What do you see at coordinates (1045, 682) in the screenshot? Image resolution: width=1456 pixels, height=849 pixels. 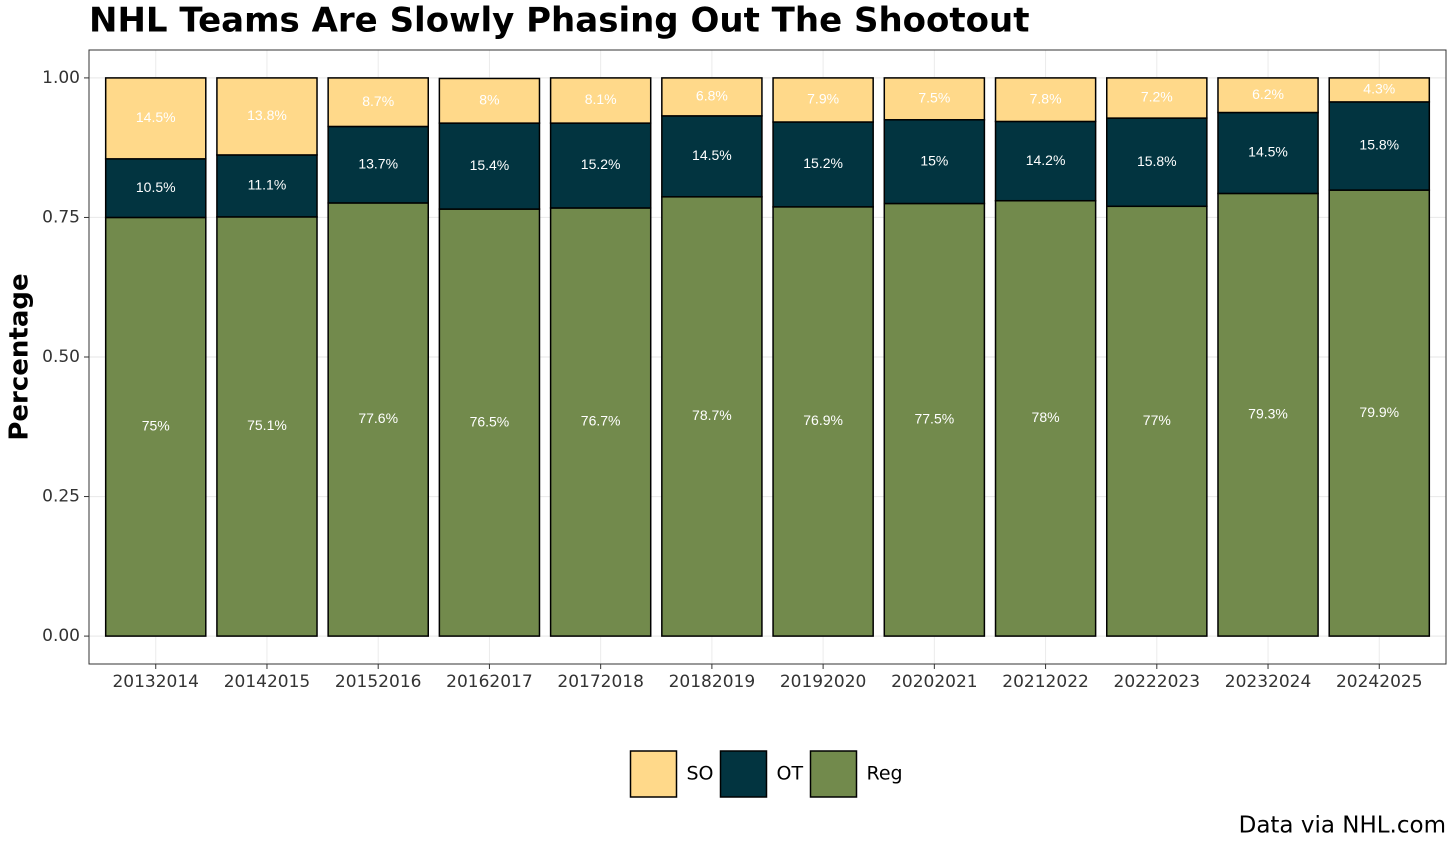 I see `x-tick-label: 20212022` at bounding box center [1045, 682].